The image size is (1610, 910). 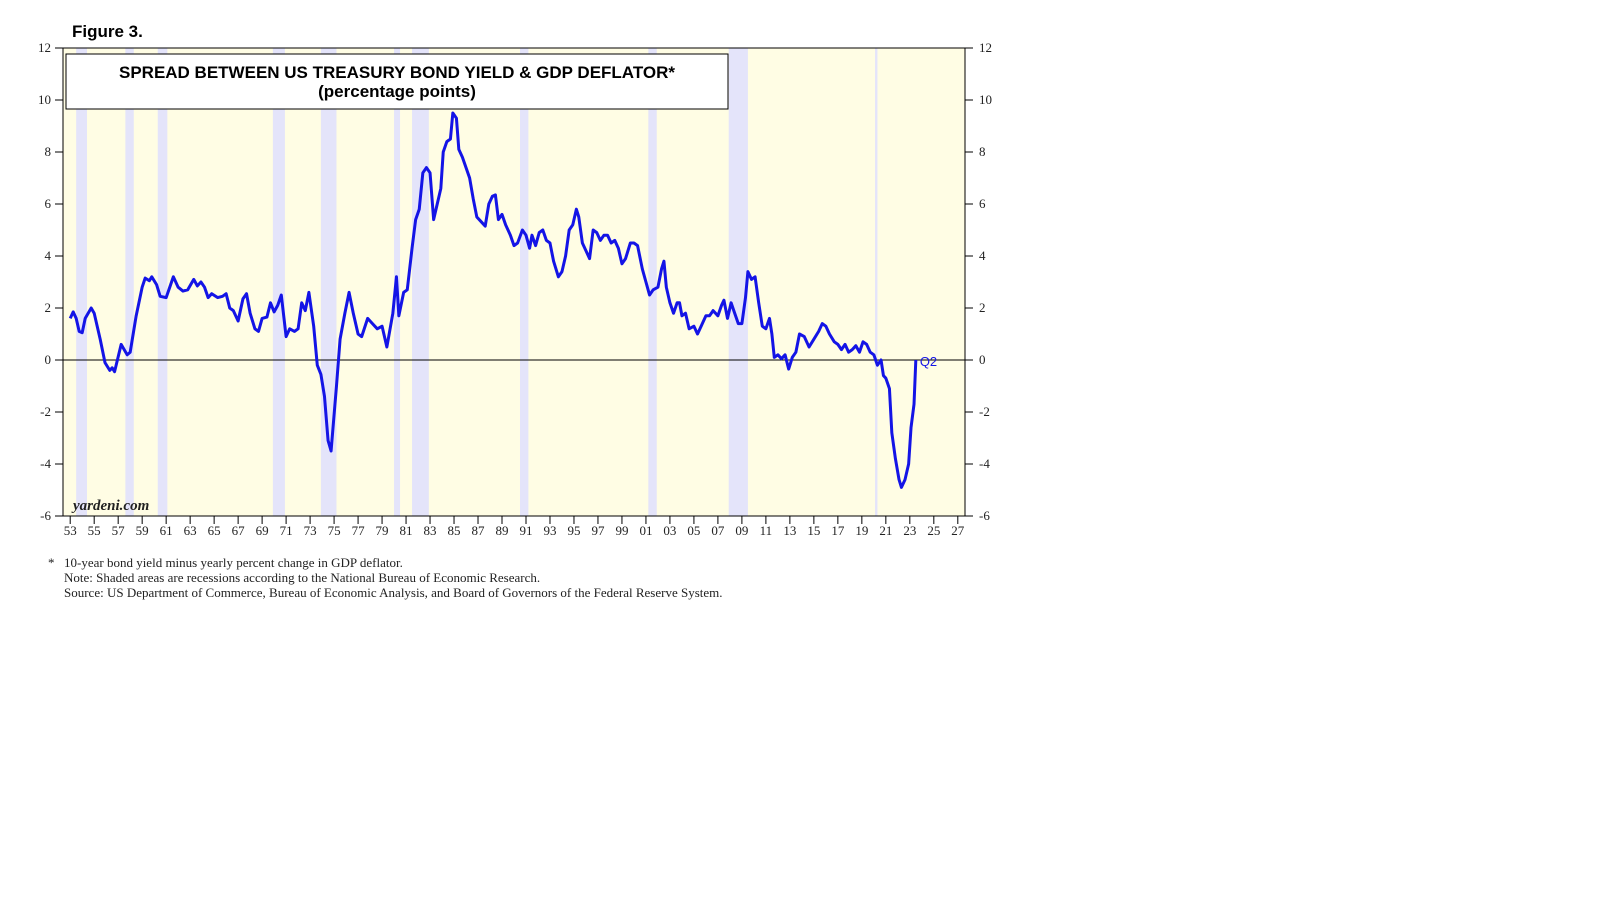 I want to click on x-tick-label: 87, so click(x=479, y=530).